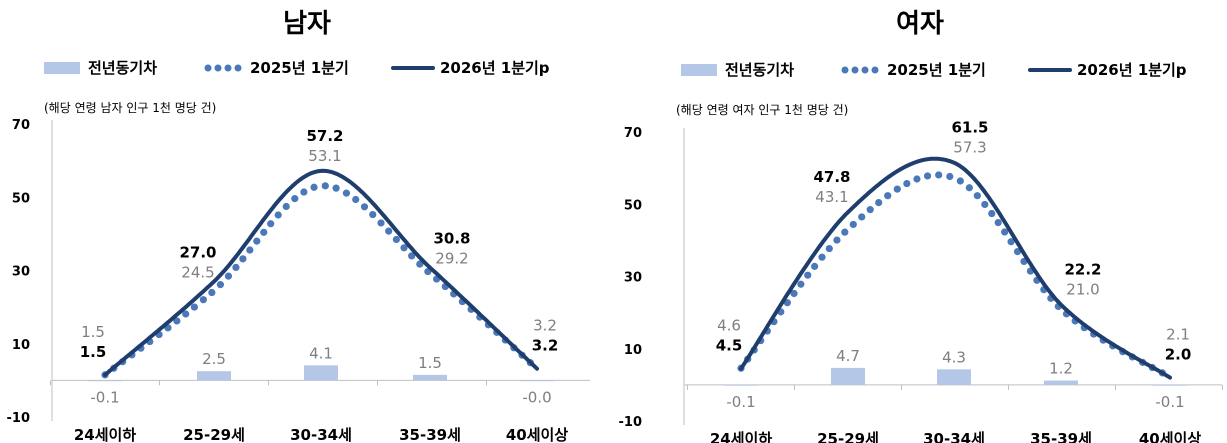  I want to click on series-2026-label: 27.0, so click(197, 252).